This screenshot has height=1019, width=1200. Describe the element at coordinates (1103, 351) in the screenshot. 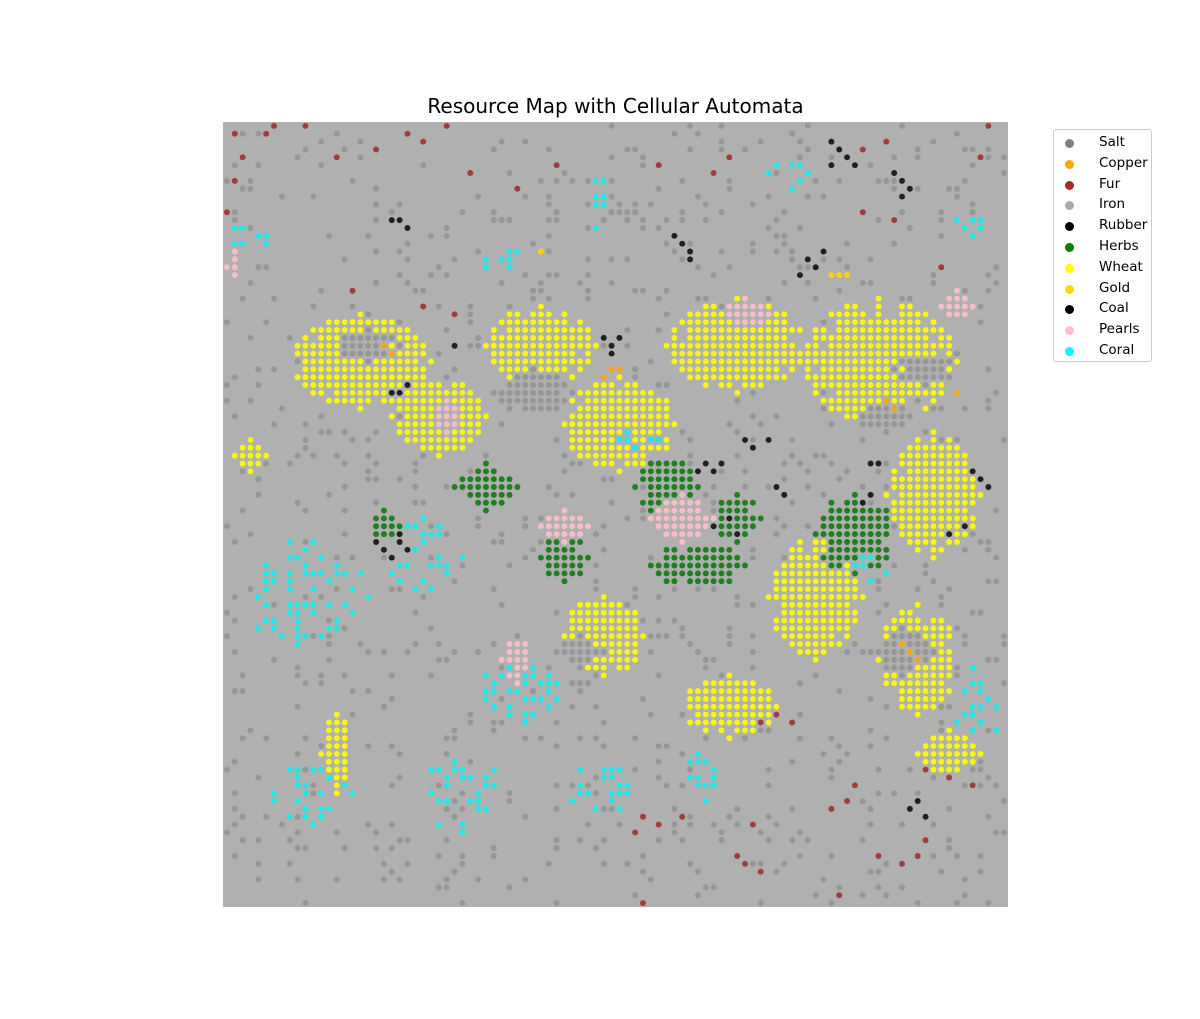

I see `legend-entry-coral: Coral` at that location.